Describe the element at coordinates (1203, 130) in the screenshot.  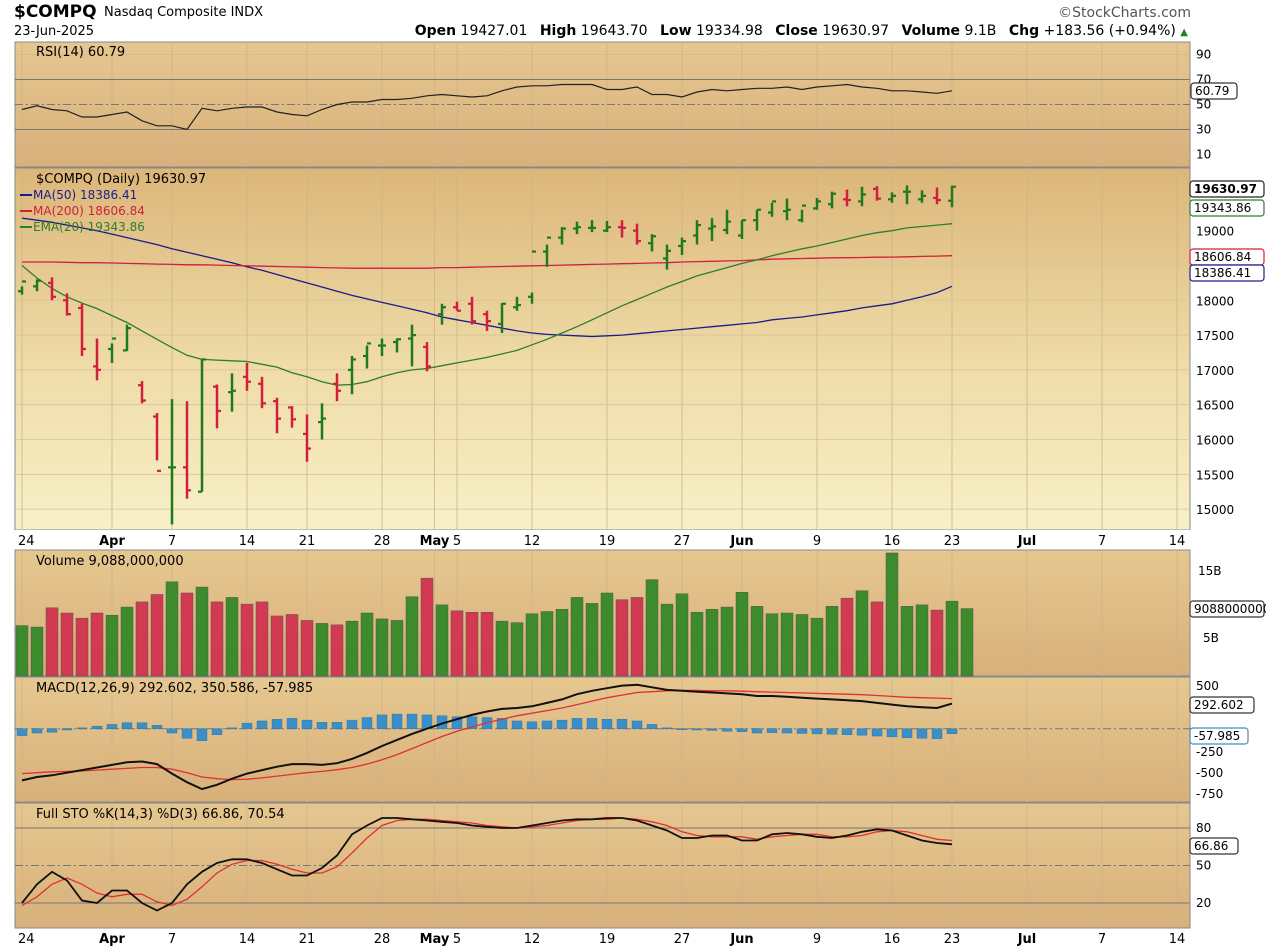
I see `rsi-tick-label: 30` at that location.